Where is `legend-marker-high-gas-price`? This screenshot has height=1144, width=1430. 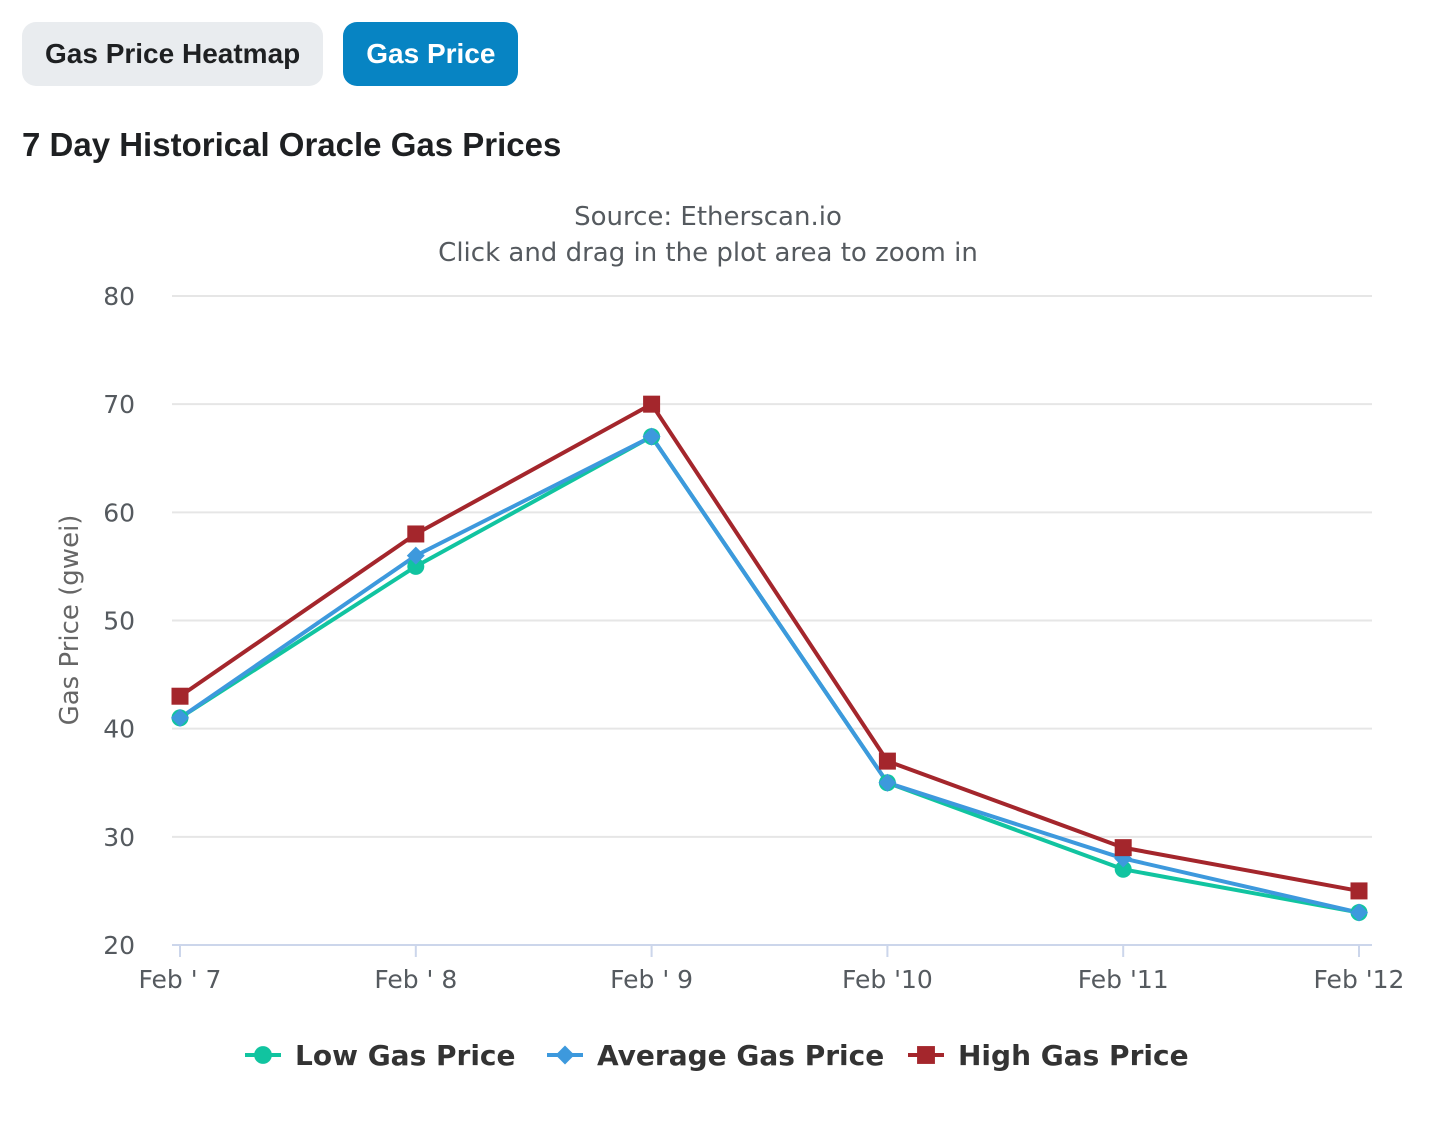 legend-marker-high-gas-price is located at coordinates (926, 1055).